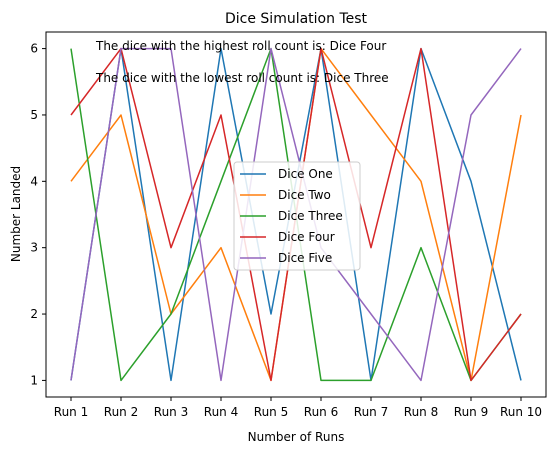  Describe the element at coordinates (34, 248) in the screenshot. I see `y-tick-label: 3` at that location.